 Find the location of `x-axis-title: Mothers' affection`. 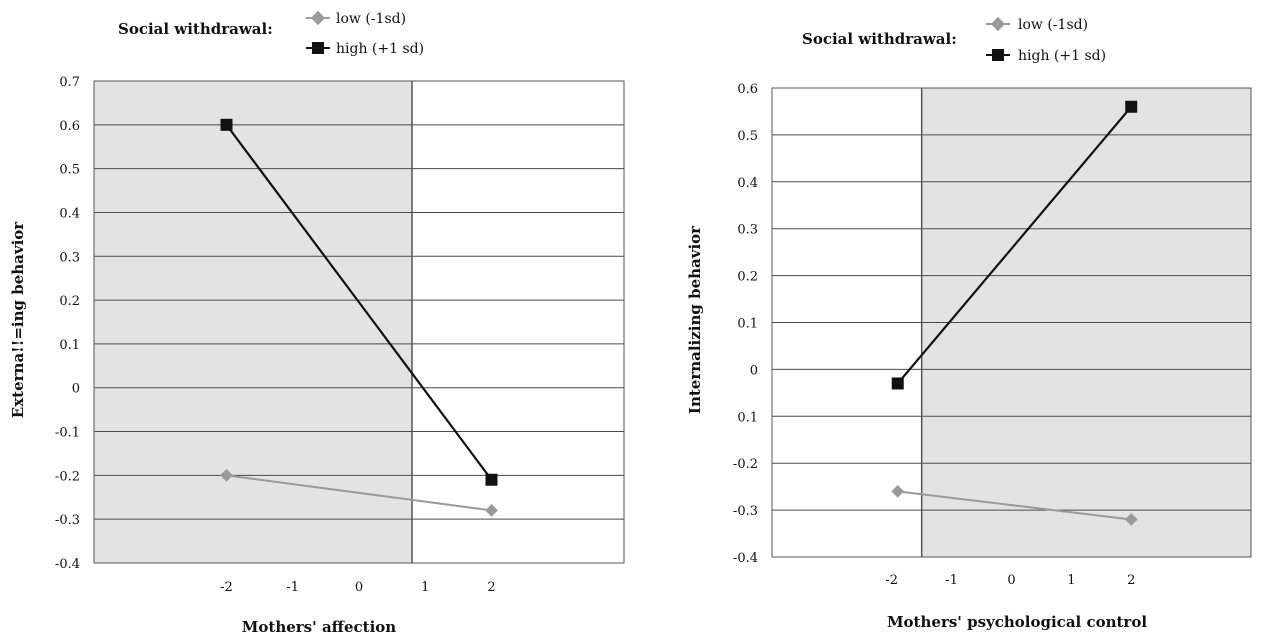

x-axis-title: Mothers' affection is located at coordinates (319, 627).